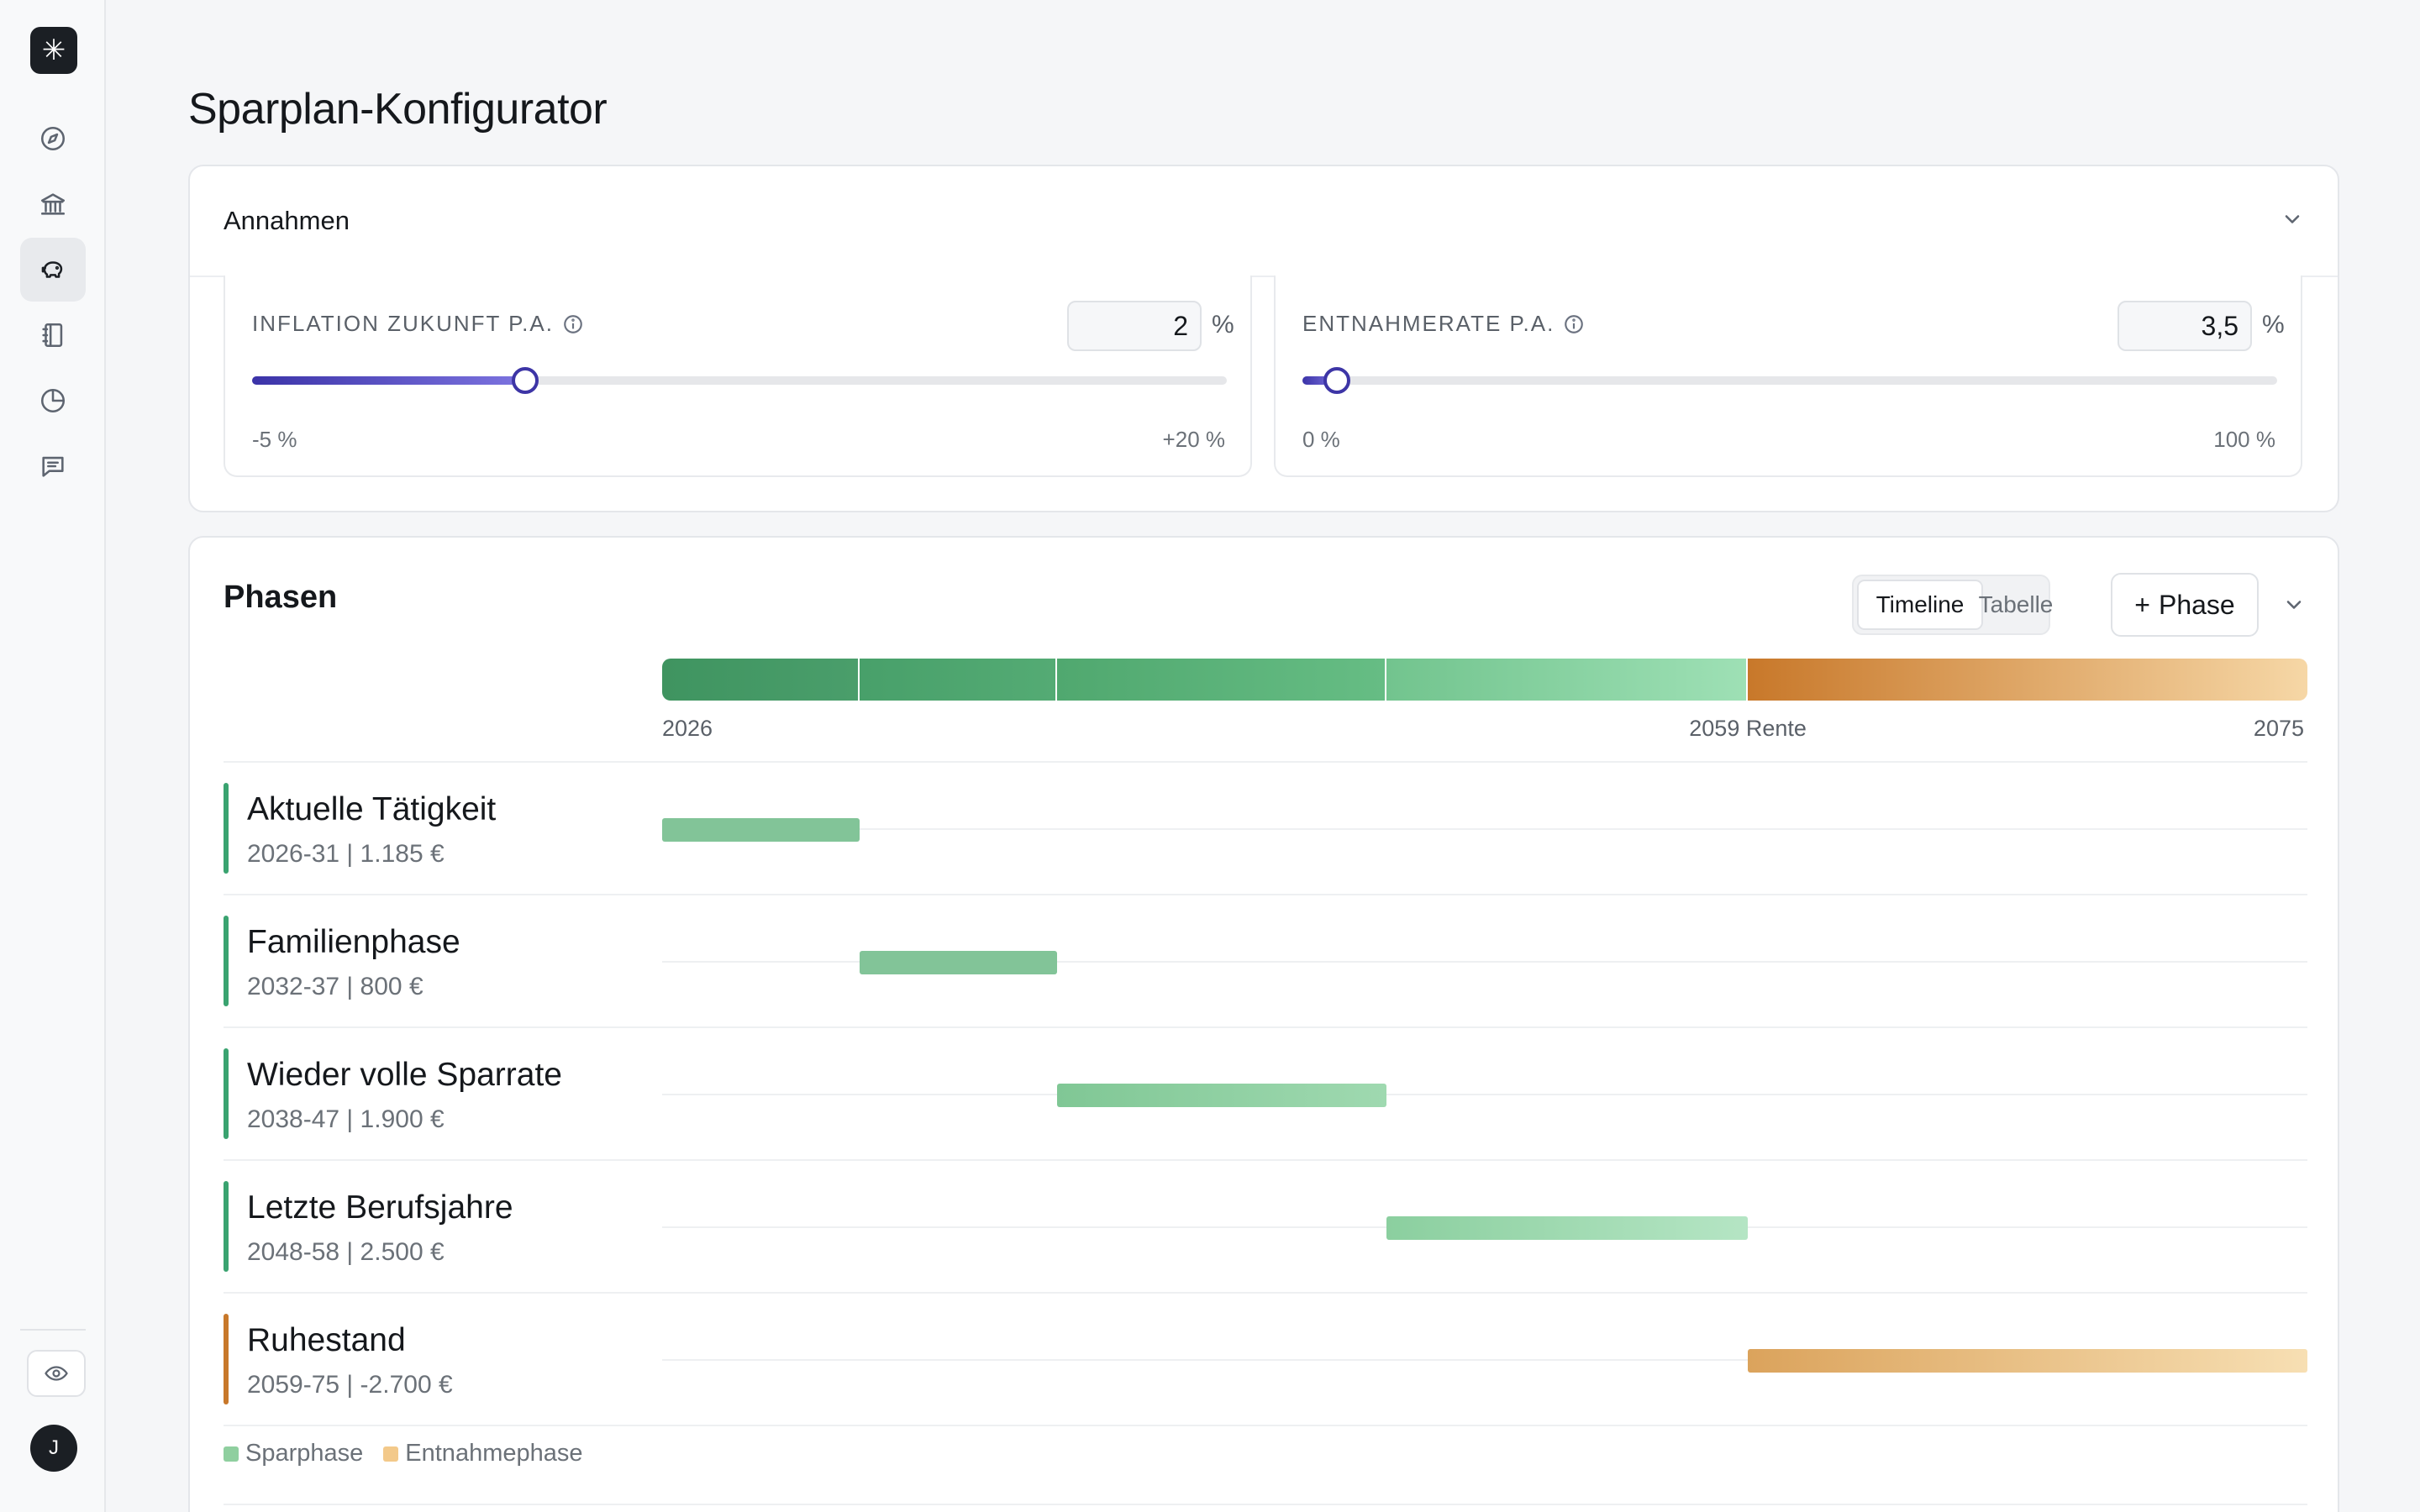 Image resolution: width=2420 pixels, height=1512 pixels. I want to click on phase-name: Familienphase, so click(353, 942).